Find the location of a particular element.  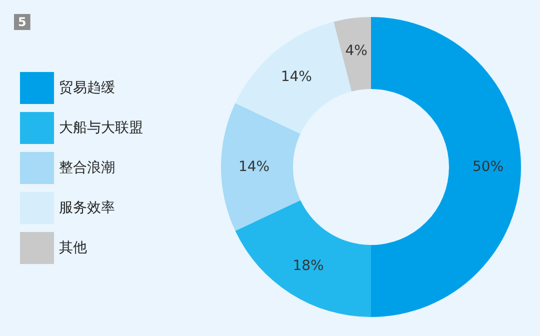

legend-label: 服务效率 is located at coordinates (87, 208).